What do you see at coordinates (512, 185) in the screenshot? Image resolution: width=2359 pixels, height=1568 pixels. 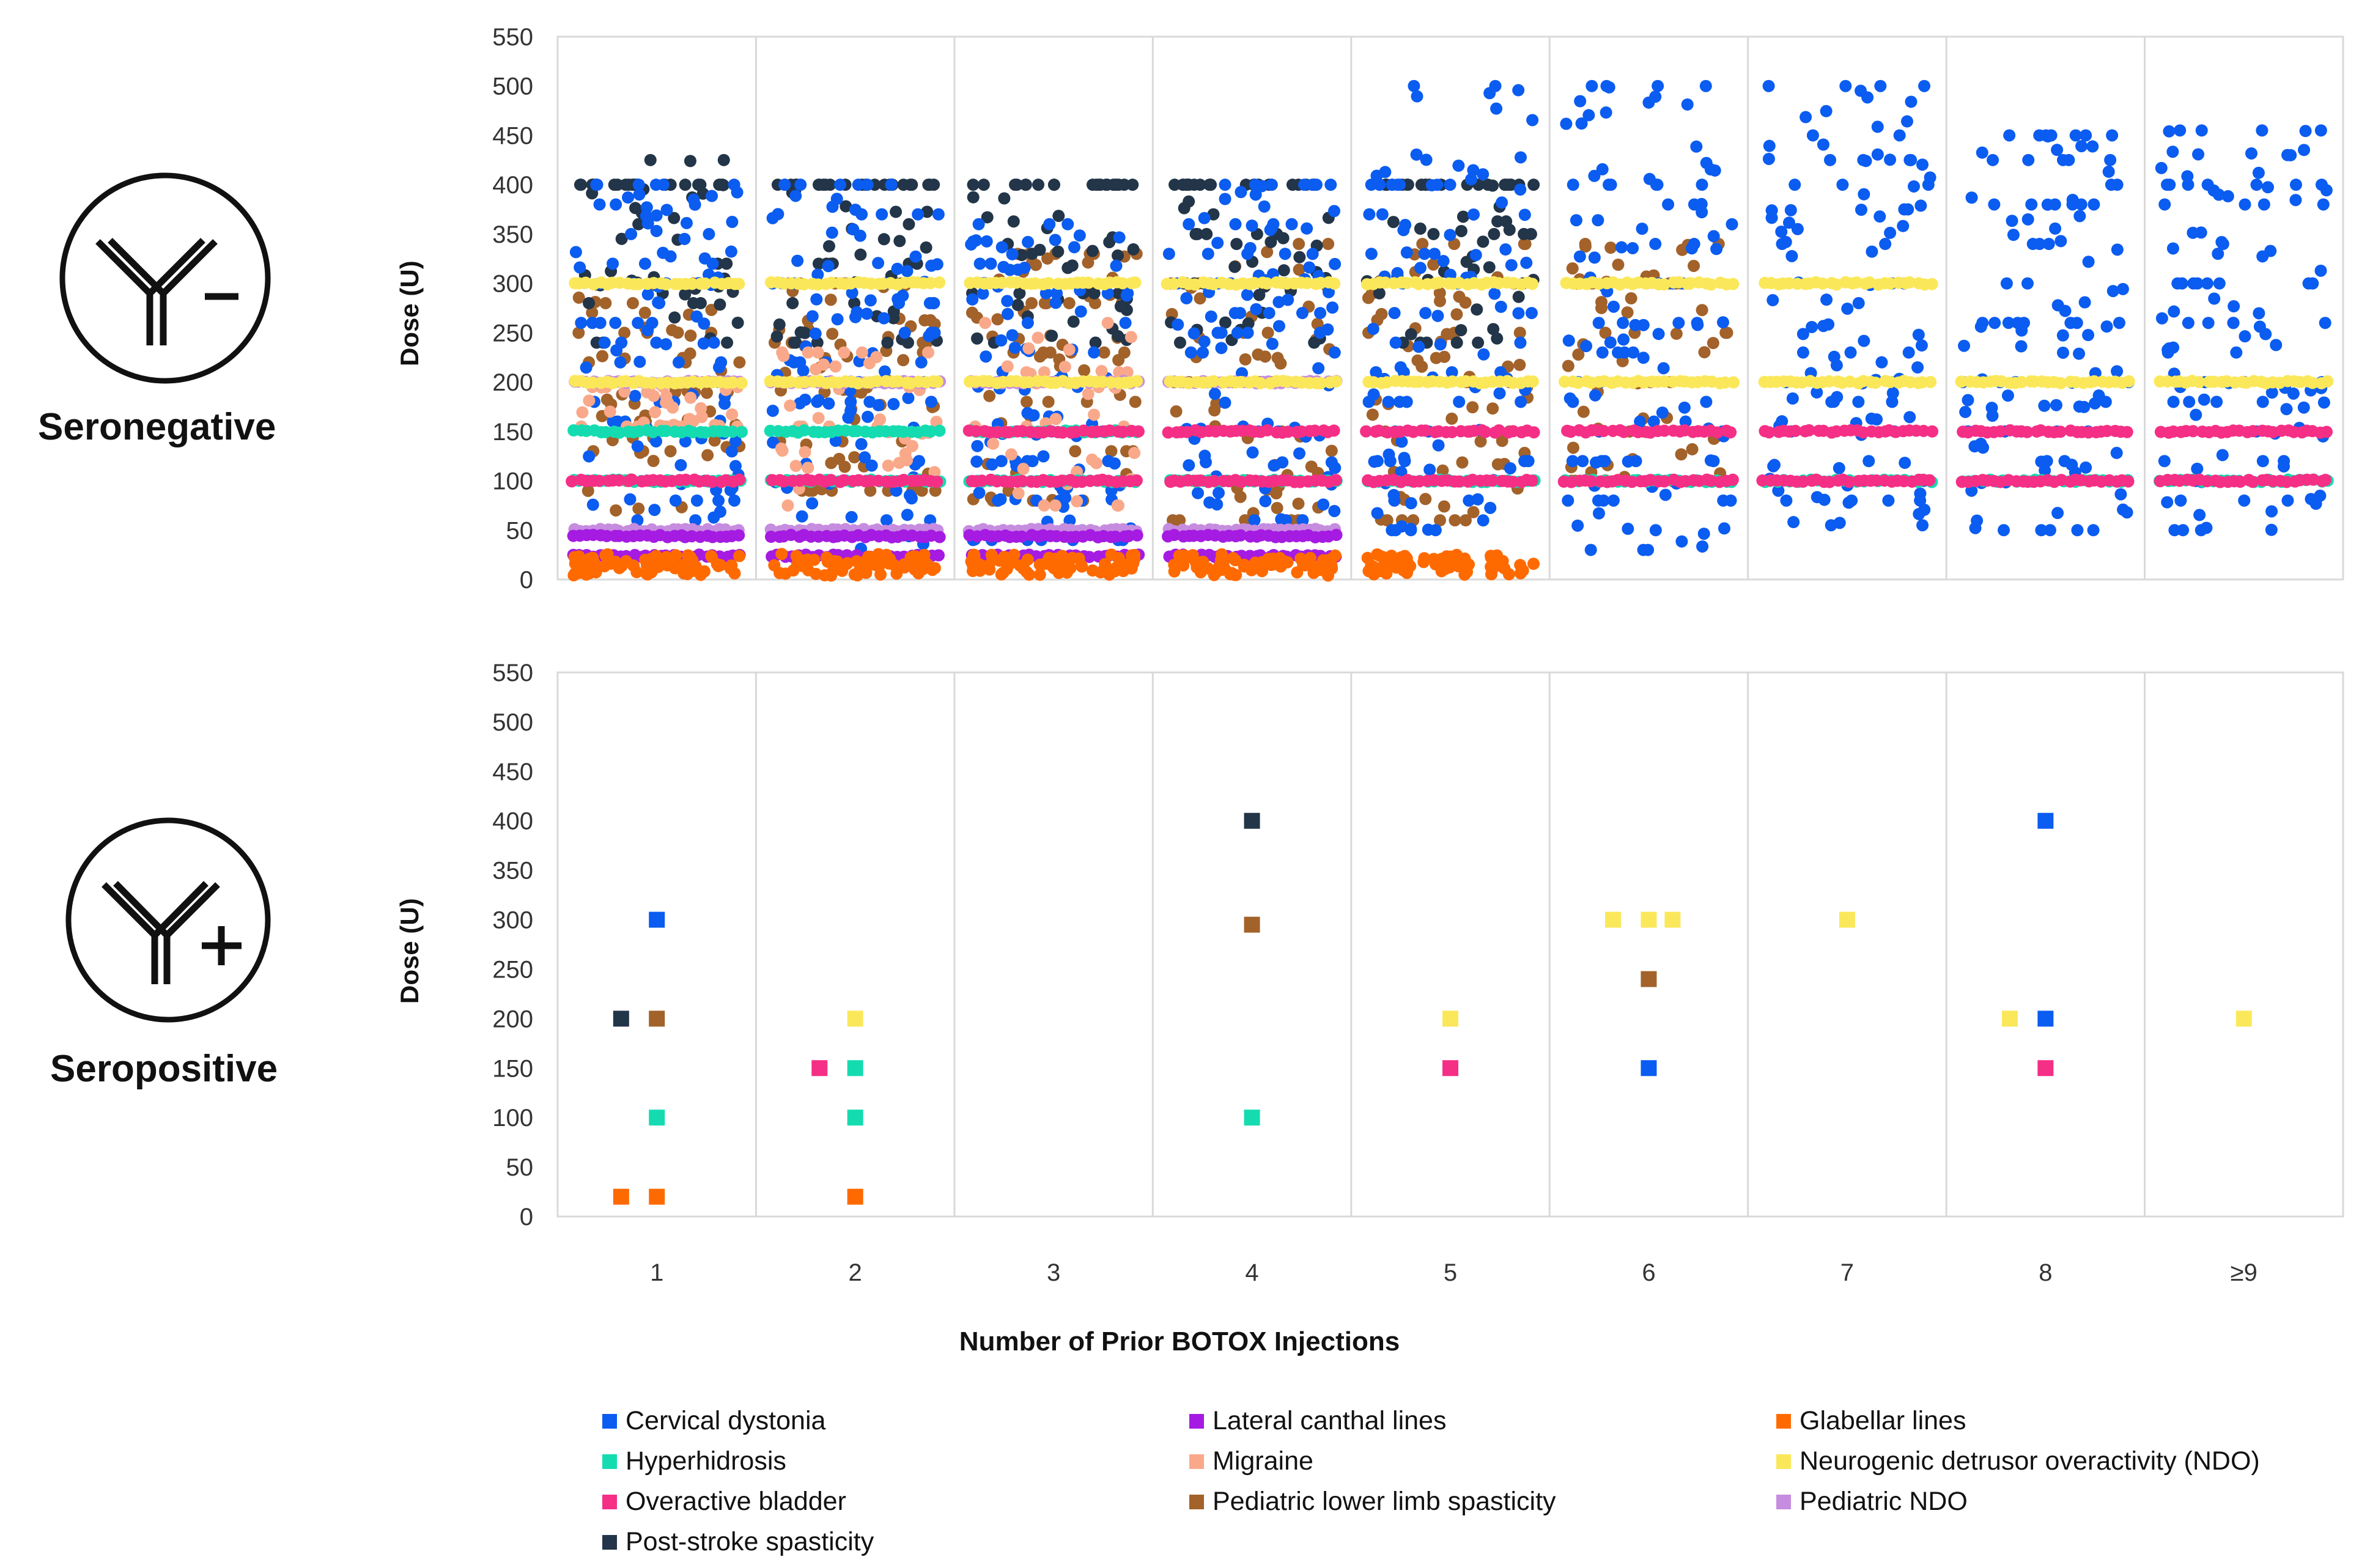 I see `y-tick-label: 400` at bounding box center [512, 185].